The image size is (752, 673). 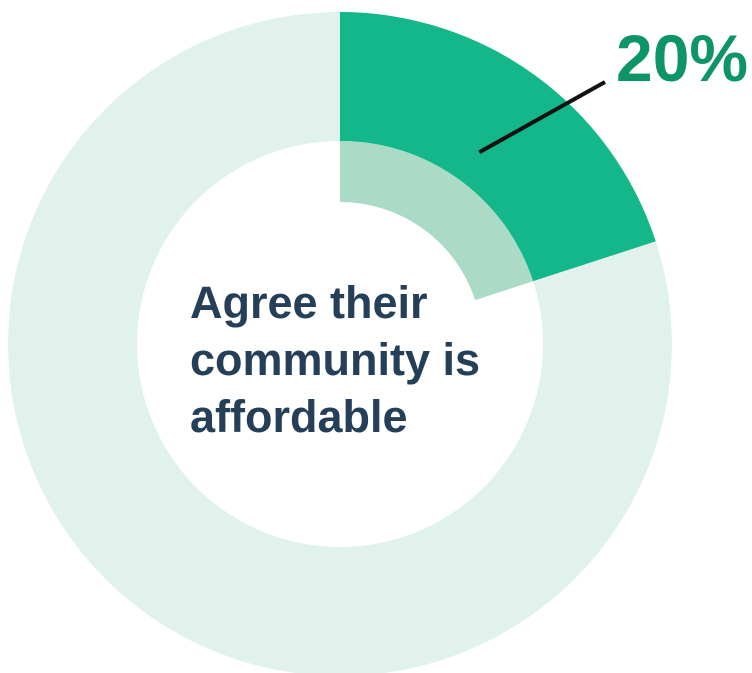 I want to click on center-label-line-2: community is, so click(x=335, y=359).